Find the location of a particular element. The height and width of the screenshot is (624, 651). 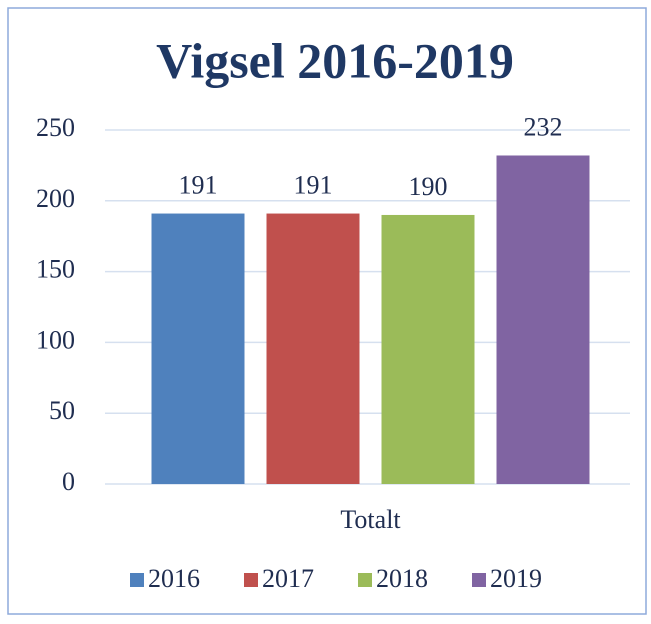

data-label: 190 is located at coordinates (428, 186).